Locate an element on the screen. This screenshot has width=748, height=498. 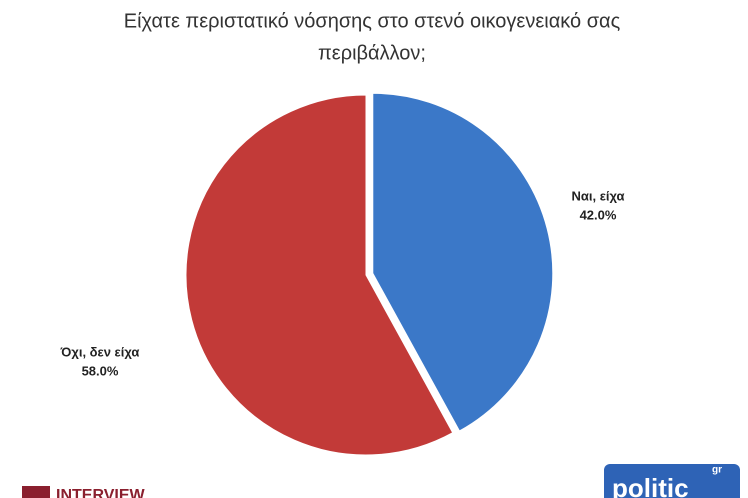
value-label: 58.0% is located at coordinates (100, 370).